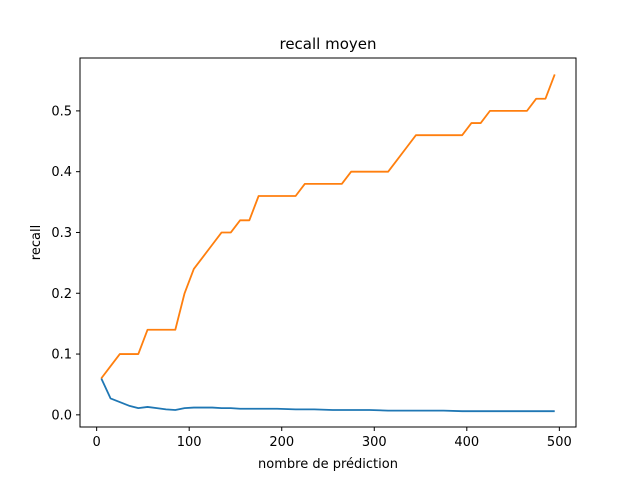  I want to click on x-tick-label: 0, so click(97, 442).